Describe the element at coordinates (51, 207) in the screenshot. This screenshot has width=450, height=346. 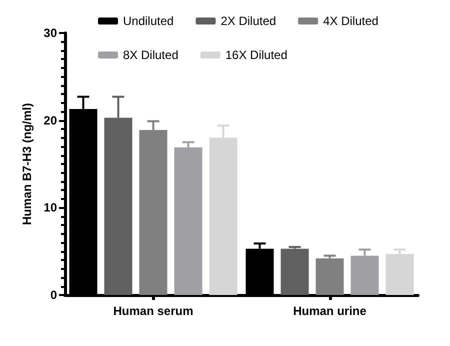
I see `y-tick-label: 10` at that location.